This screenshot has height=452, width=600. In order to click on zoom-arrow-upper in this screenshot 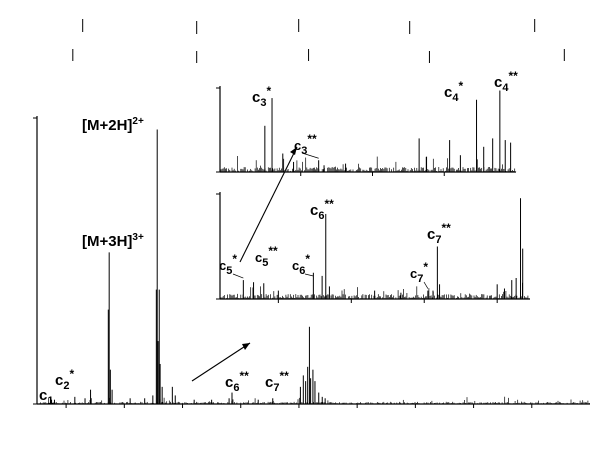, I will do `click(268, 204)`.